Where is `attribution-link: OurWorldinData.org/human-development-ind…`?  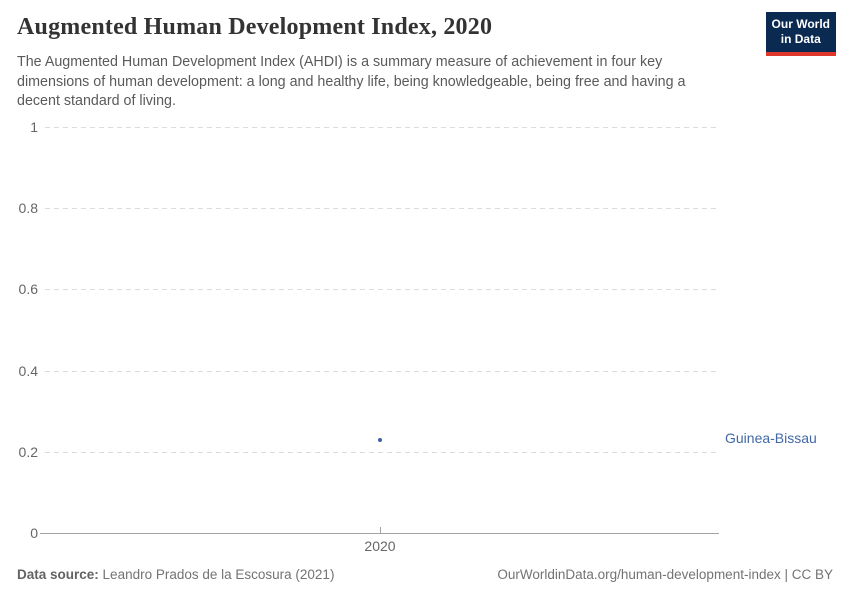 attribution-link: OurWorldinData.org/human-development-ind… is located at coordinates (665, 574).